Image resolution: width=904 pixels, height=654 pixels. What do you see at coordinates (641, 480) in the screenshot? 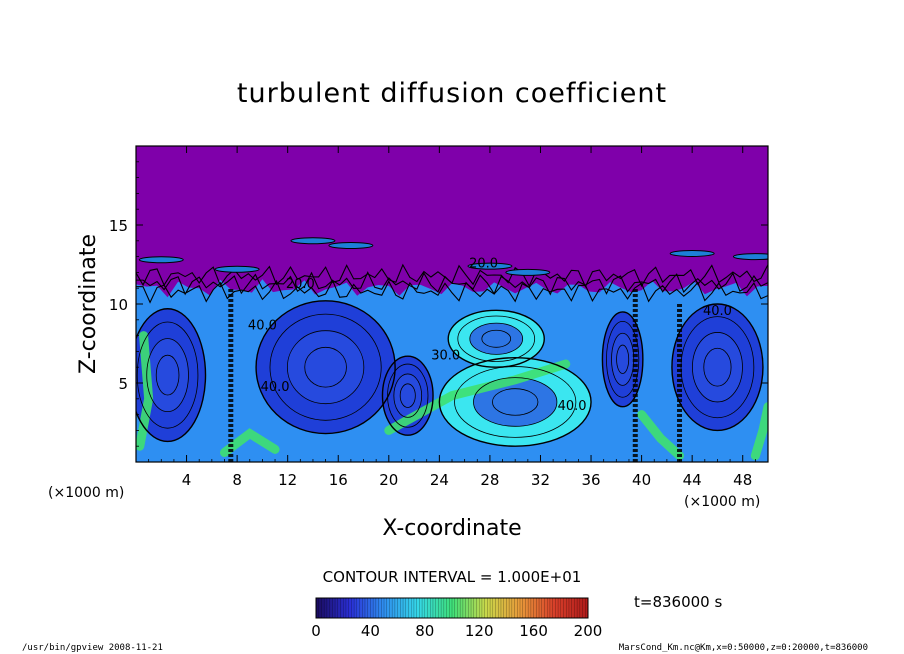
I see `x-tick-label: 40` at bounding box center [641, 480].